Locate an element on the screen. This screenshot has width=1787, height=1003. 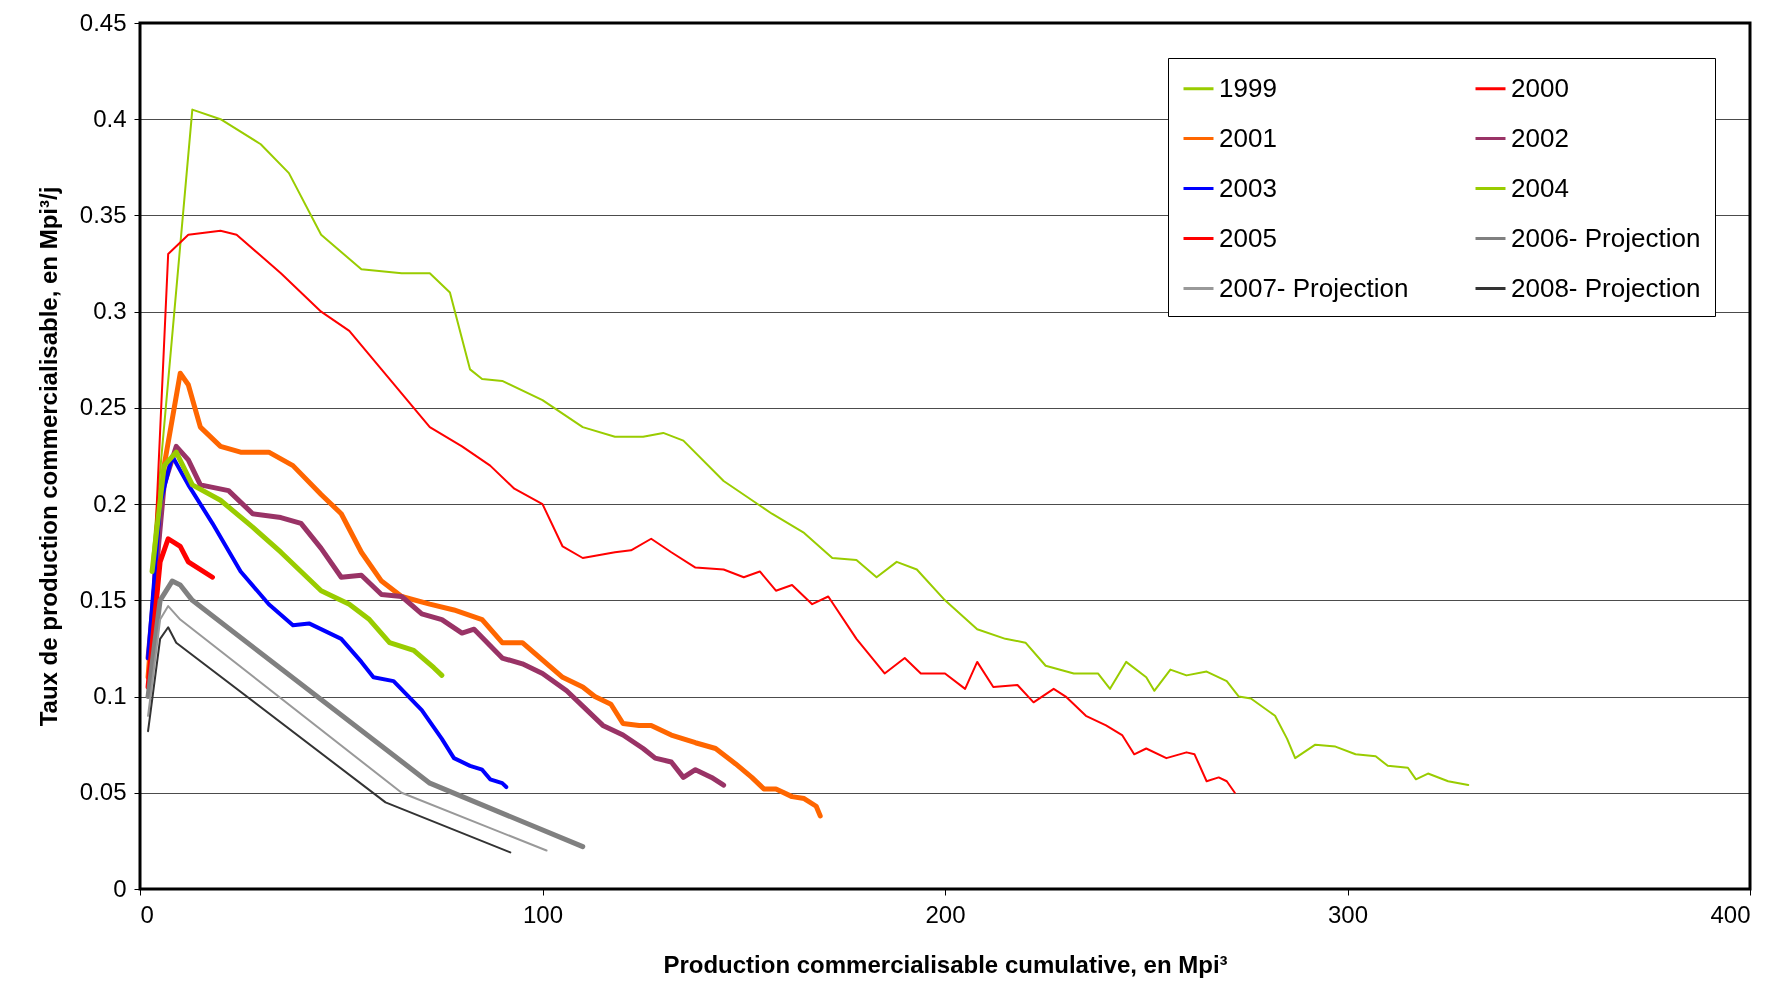
x-tick-label: 100 is located at coordinates (543, 914).